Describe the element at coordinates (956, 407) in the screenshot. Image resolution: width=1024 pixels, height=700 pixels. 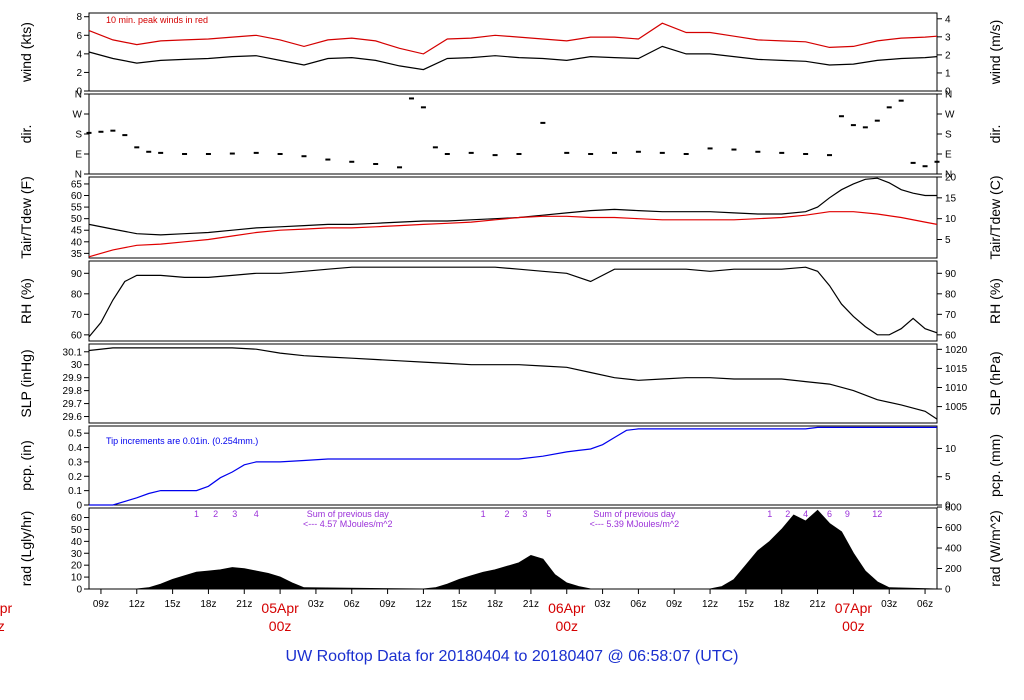
I see `slp-right-tick-label: 1005` at that location.